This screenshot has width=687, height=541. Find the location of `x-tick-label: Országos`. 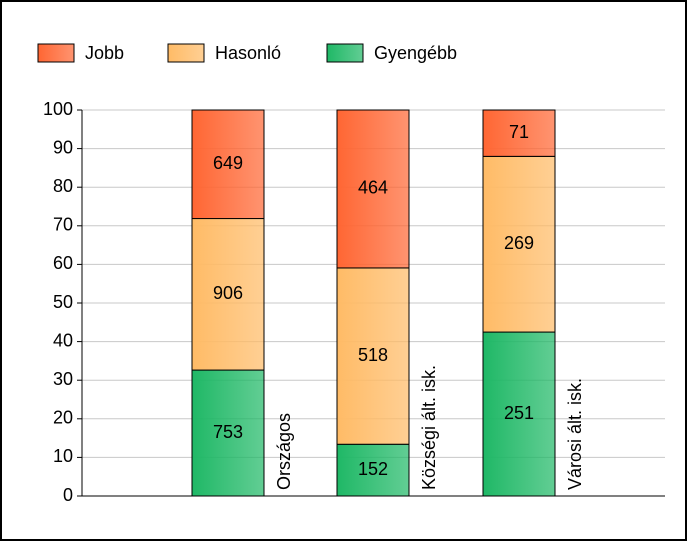

x-tick-label: Országos is located at coordinates (284, 451).